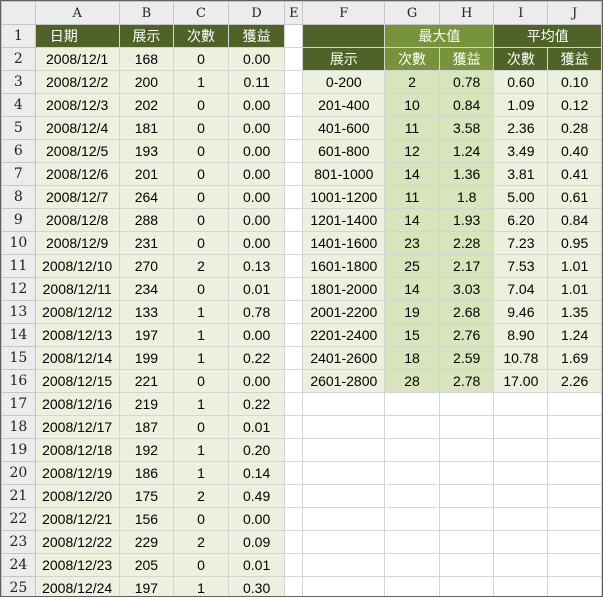 Image resolution: width=603 pixels, height=597 pixels. Describe the element at coordinates (466, 243) in the screenshot. I see `summary-cell: 2.28` at that location.